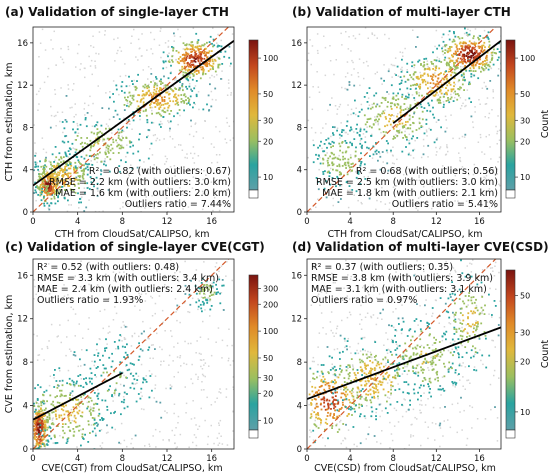 Image resolution: width=550 pixels, height=476 pixels. What do you see at coordinates (135, 247) in the screenshot?
I see `panel-title: (c) Validation of single-layer CVE(CGT)` at bounding box center [135, 247].